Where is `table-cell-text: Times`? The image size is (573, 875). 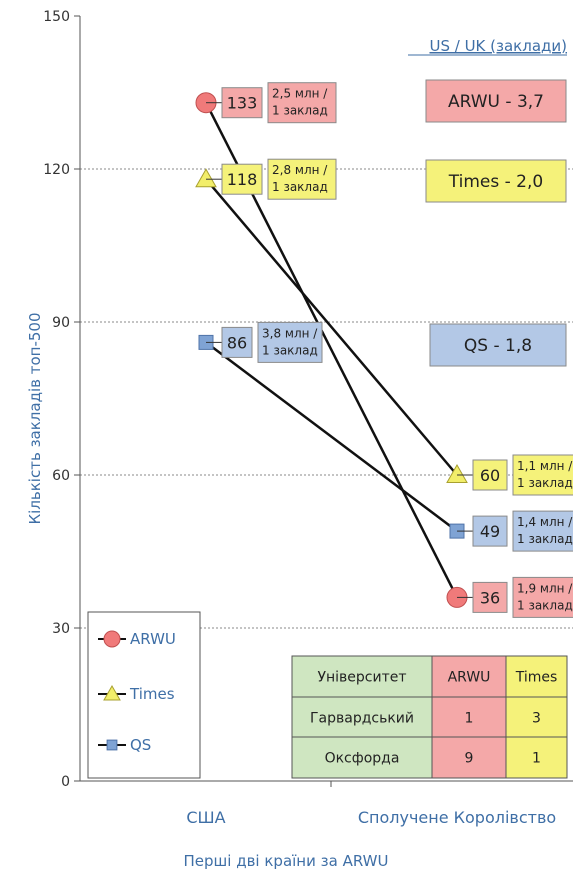 table-cell-text: Times is located at coordinates (536, 678).